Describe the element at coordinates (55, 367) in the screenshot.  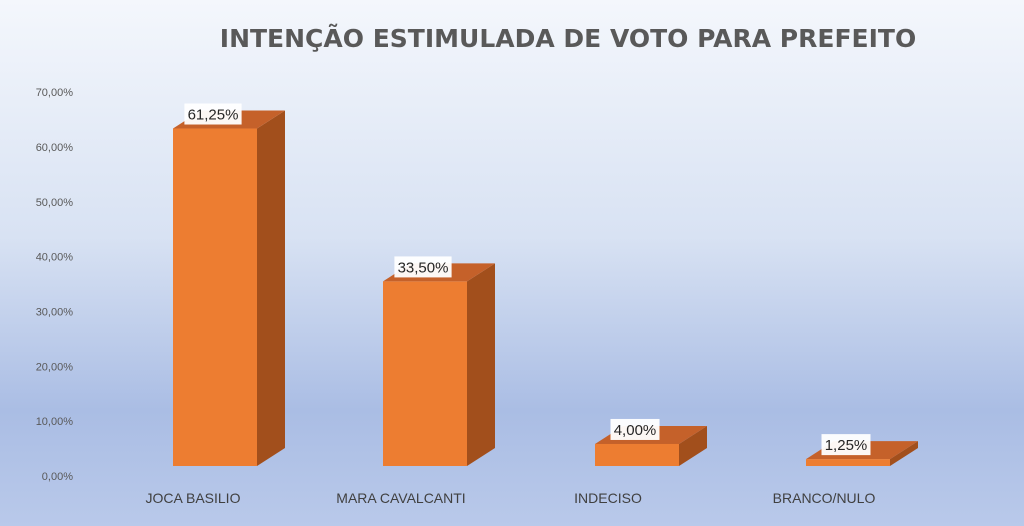
I see `y-tick-label: 20,00%` at that location.